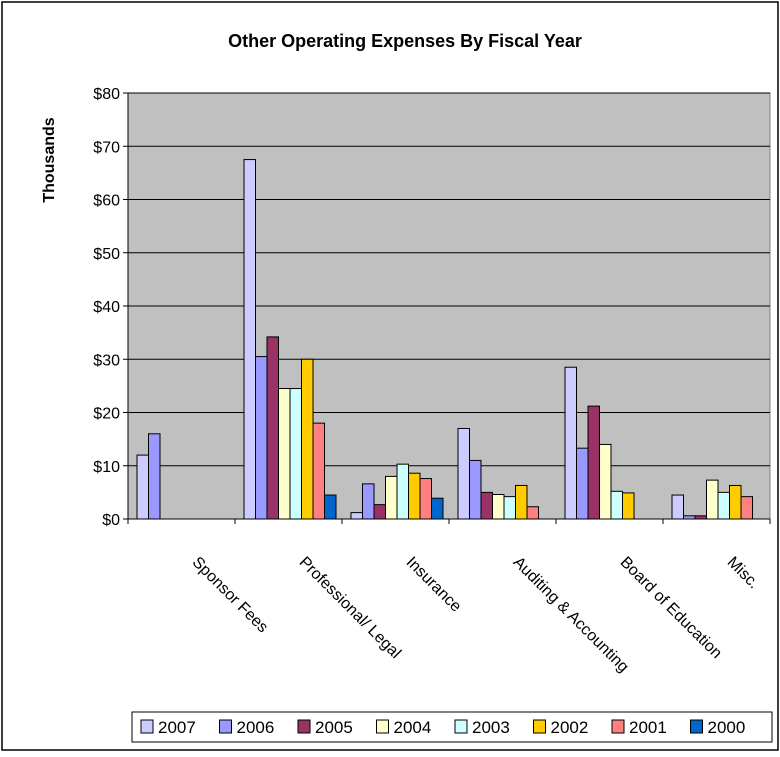 The height and width of the screenshot is (757, 780). Describe the element at coordinates (106, 201) in the screenshot. I see `y-tick-label: $60` at that location.